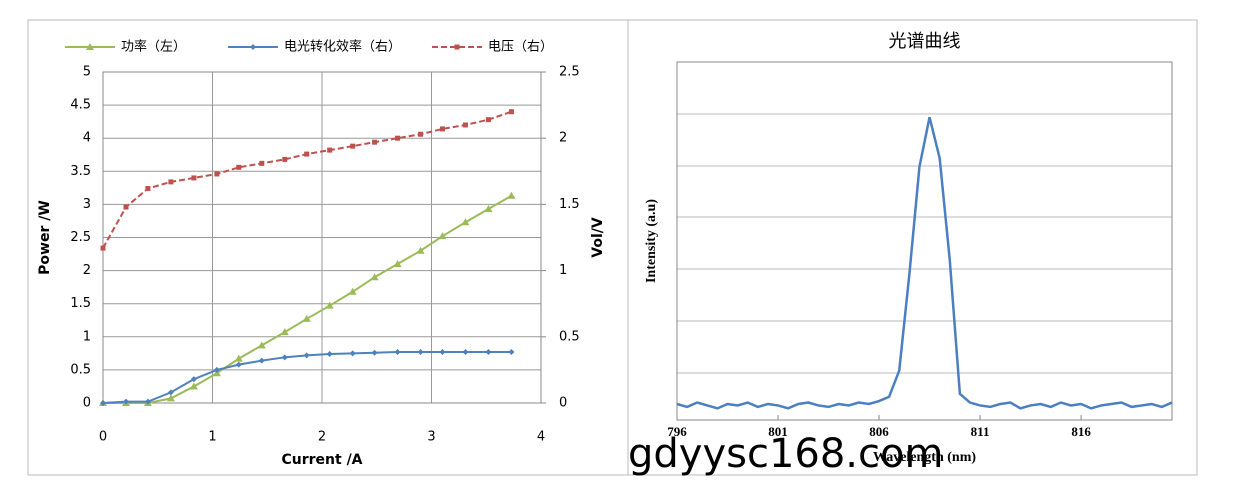 This screenshot has width=1251, height=496. Describe the element at coordinates (925, 41) in the screenshot. I see `chart-title: 光谱曲线` at that location.